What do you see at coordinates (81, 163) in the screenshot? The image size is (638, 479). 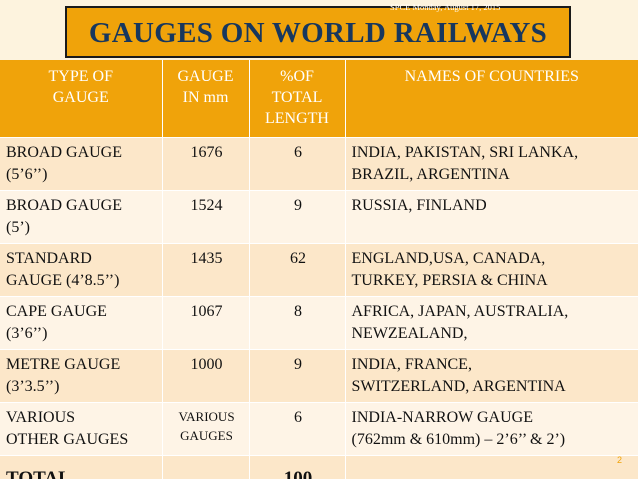 I see `gauge-type-cell: BROAD GAUGE (5’6’’)` at bounding box center [81, 163].